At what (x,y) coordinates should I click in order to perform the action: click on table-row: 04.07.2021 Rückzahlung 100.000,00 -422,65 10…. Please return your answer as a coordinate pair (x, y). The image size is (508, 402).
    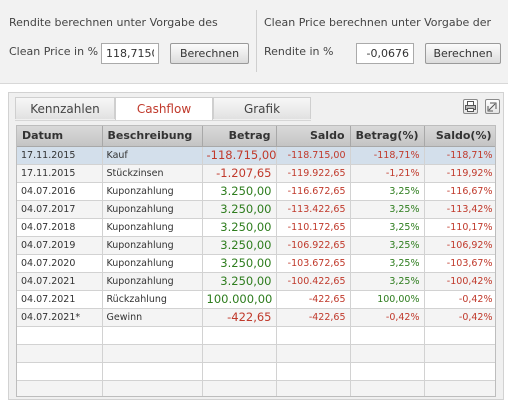
    Looking at the image, I should click on (256, 299).